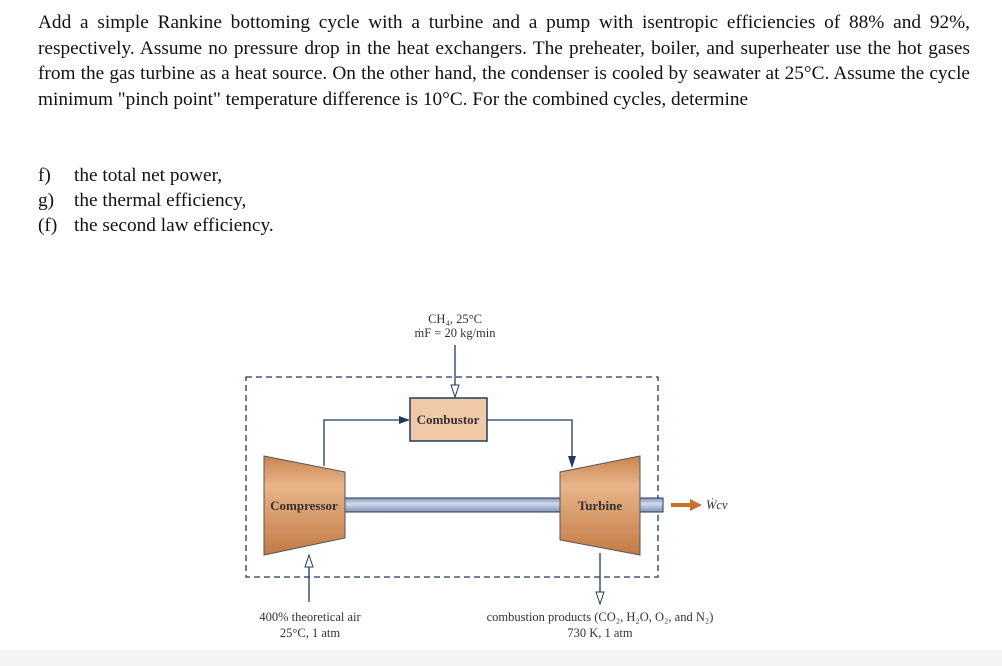  What do you see at coordinates (310, 633) in the screenshot?
I see `air-label-2: 25°C, 1 atm` at bounding box center [310, 633].